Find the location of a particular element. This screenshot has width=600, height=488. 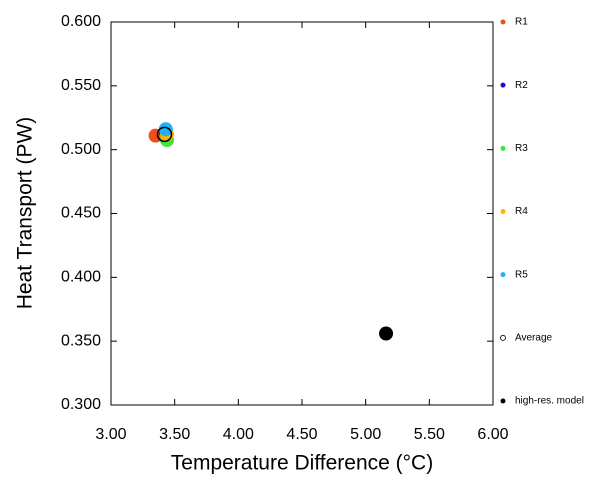

legend-label: R1 is located at coordinates (521, 22).